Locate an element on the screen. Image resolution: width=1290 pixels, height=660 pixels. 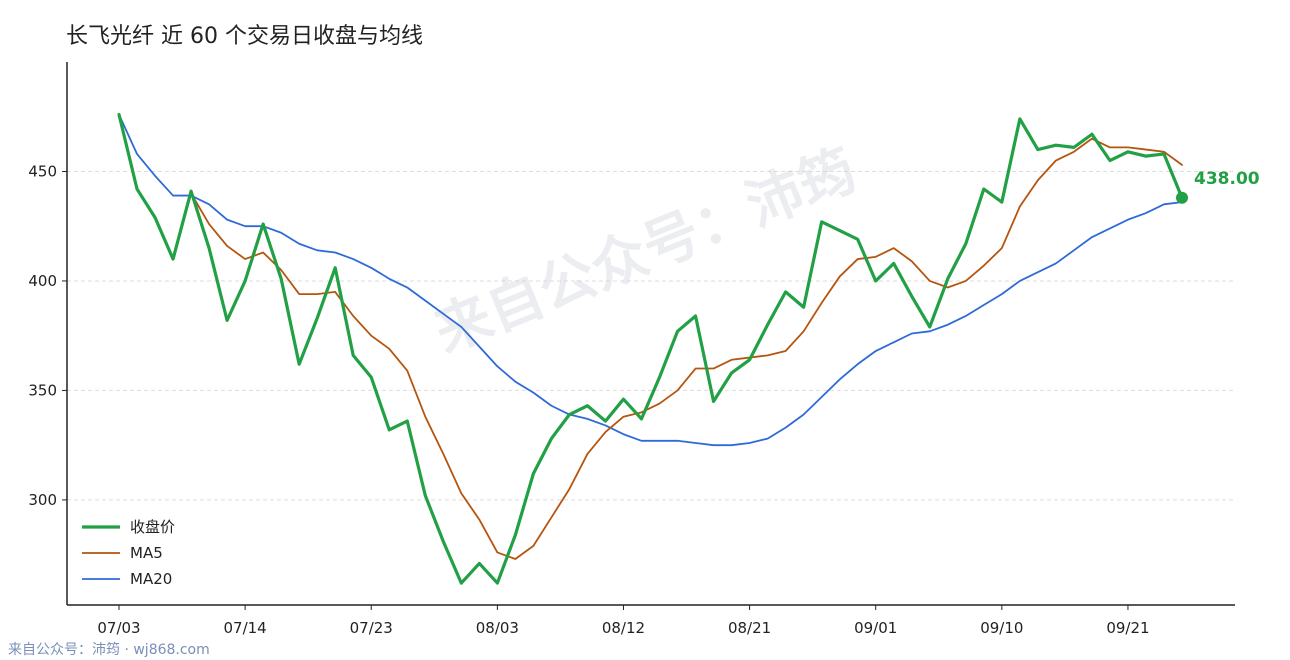
y-tick-label: 300 is located at coordinates (42, 500).